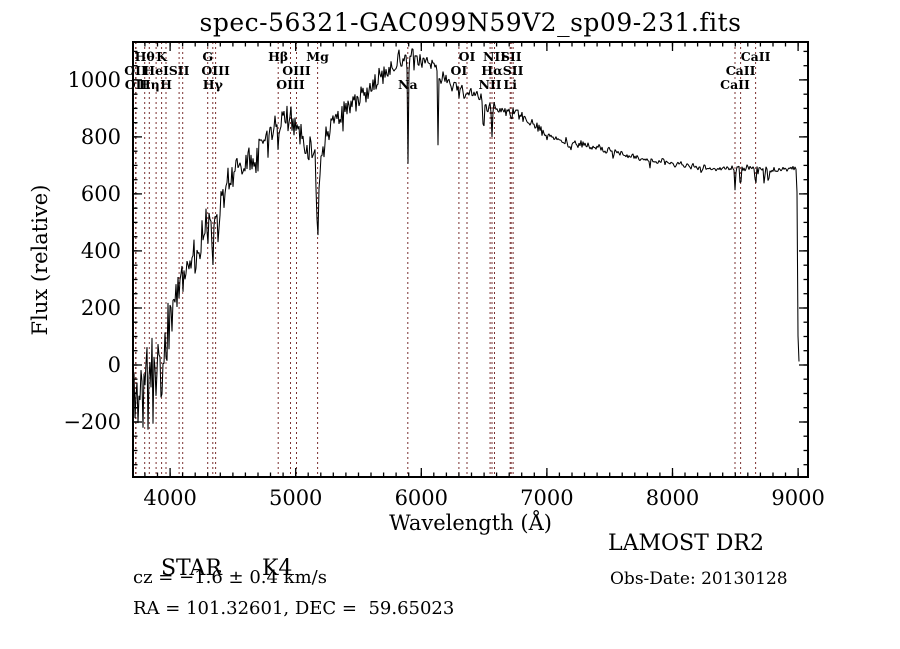 The height and width of the screenshot is (649, 900). What do you see at coordinates (215, 70) in the screenshot?
I see `line-label-4363: OIII` at bounding box center [215, 70].